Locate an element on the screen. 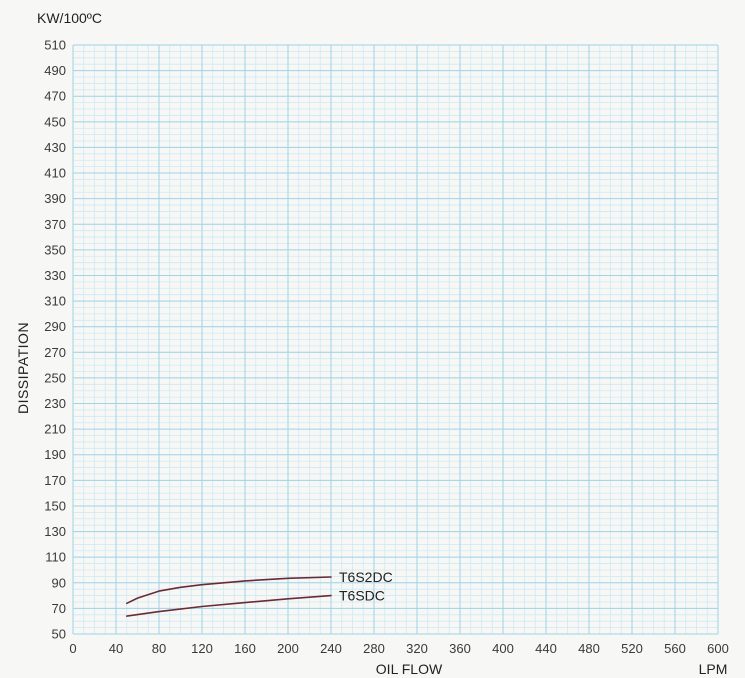  series-label-t6s2dc: T6S2DC is located at coordinates (366, 577).